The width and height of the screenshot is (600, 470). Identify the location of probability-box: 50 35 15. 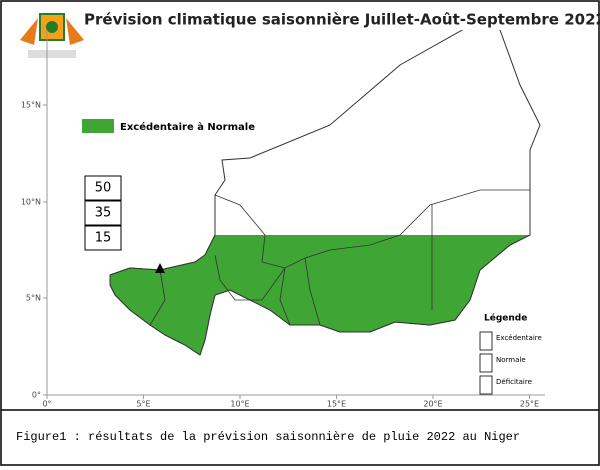
(103, 213).